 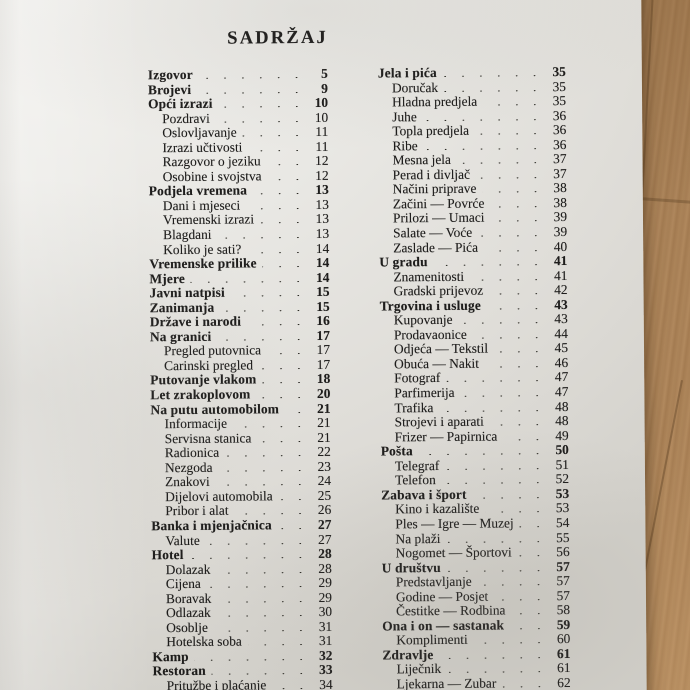 What do you see at coordinates (475, 436) in the screenshot?
I see `toc-entry: Frizer — Papirnica49` at bounding box center [475, 436].